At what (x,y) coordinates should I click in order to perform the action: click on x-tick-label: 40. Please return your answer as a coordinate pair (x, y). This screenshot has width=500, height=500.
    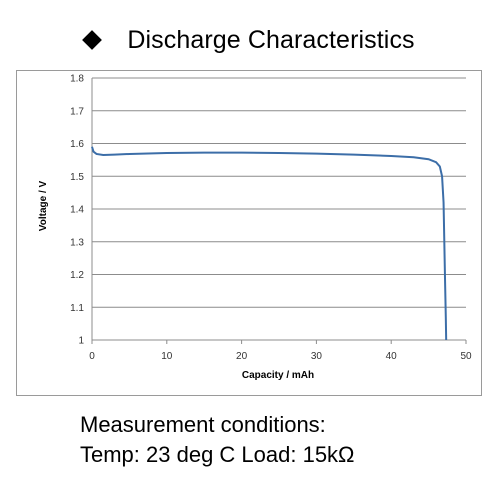
    Looking at the image, I should click on (392, 356).